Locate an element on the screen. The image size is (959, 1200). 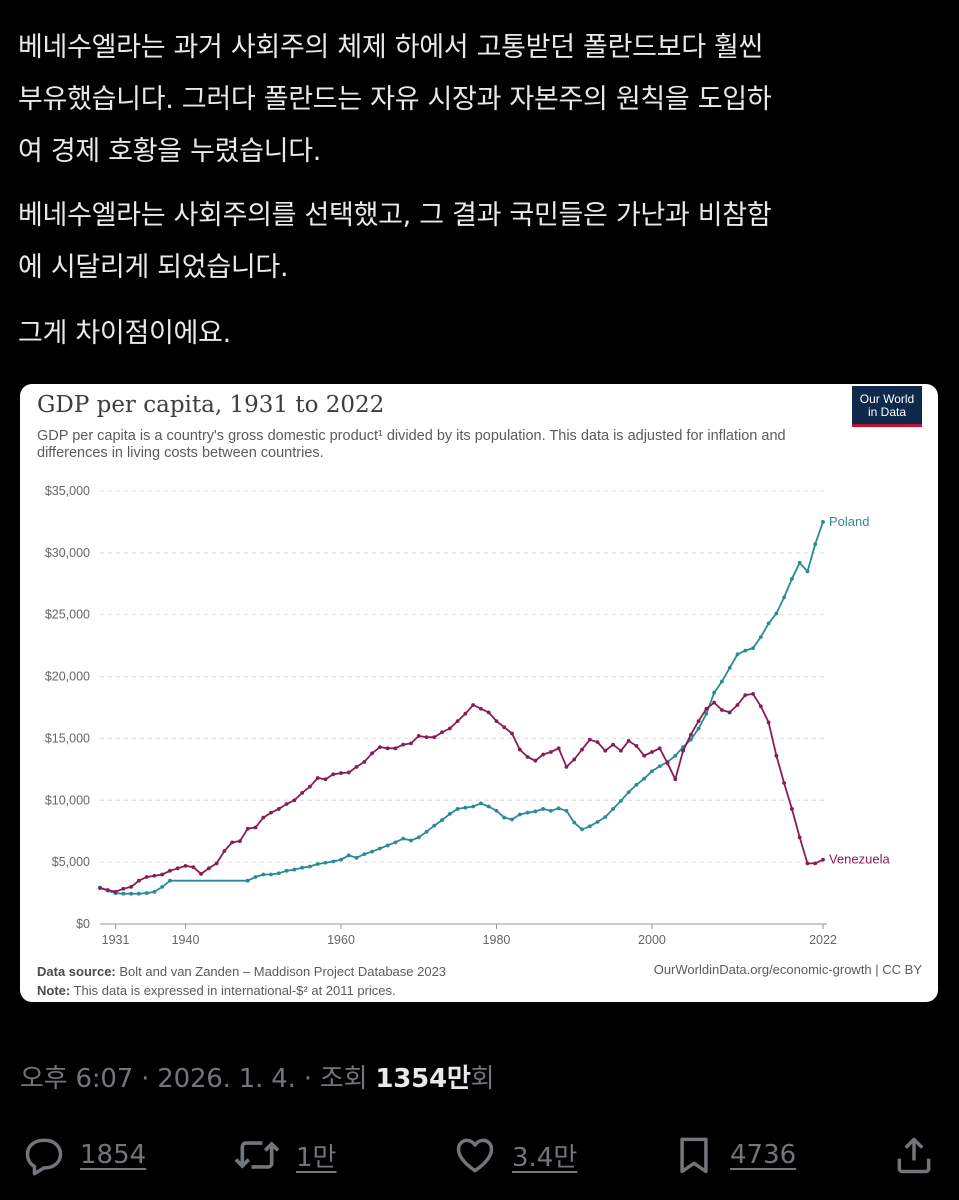
chart-title: GDP per capita, 1931 to 2022 is located at coordinates (211, 405).